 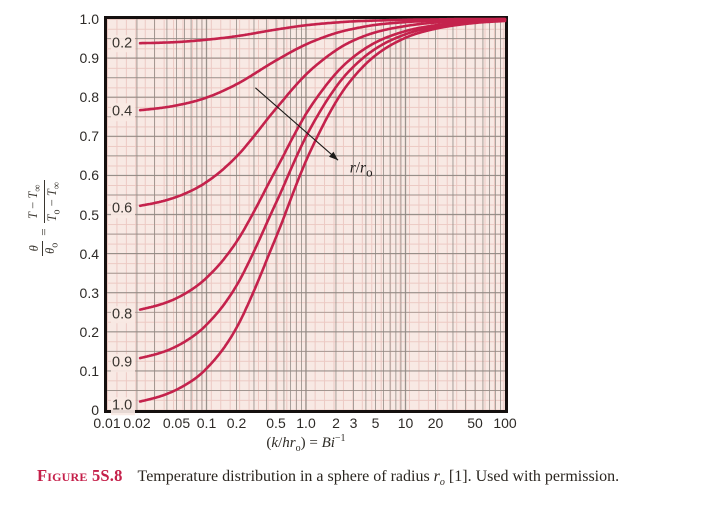 What do you see at coordinates (322, 64) in the screenshot?
I see `curve-r-ratio-0.4` at bounding box center [322, 64].